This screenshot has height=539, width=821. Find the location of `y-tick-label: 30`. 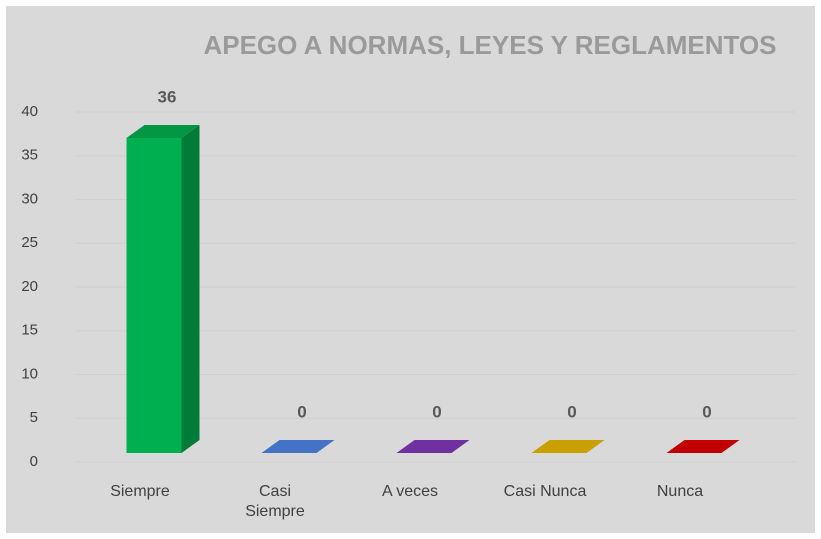

y-tick-label: 30 is located at coordinates (29, 198).